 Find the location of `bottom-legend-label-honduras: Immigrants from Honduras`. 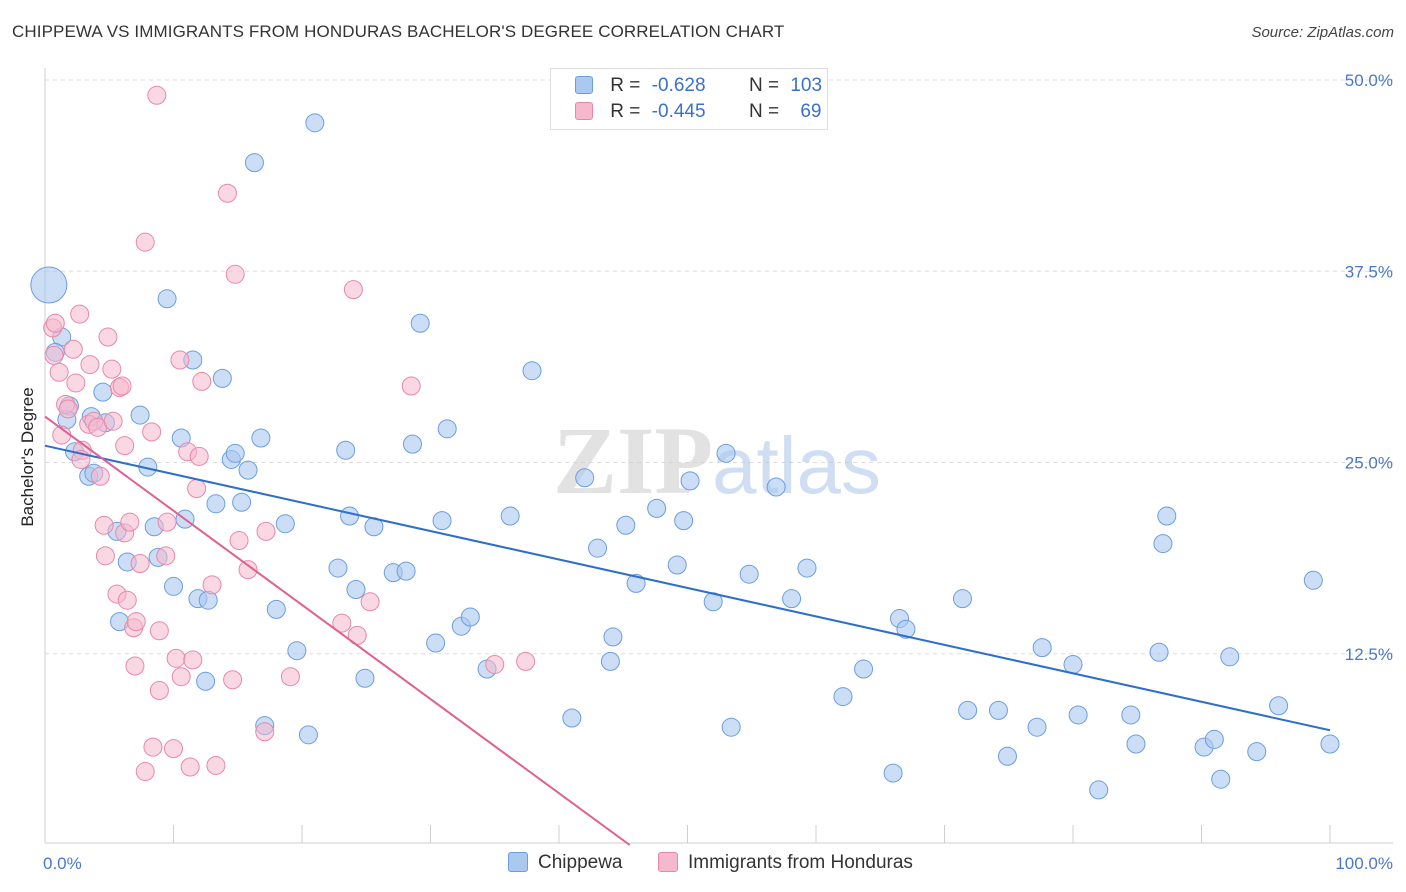

bottom-legend-label-honduras: Immigrants from Honduras is located at coordinates (800, 862).